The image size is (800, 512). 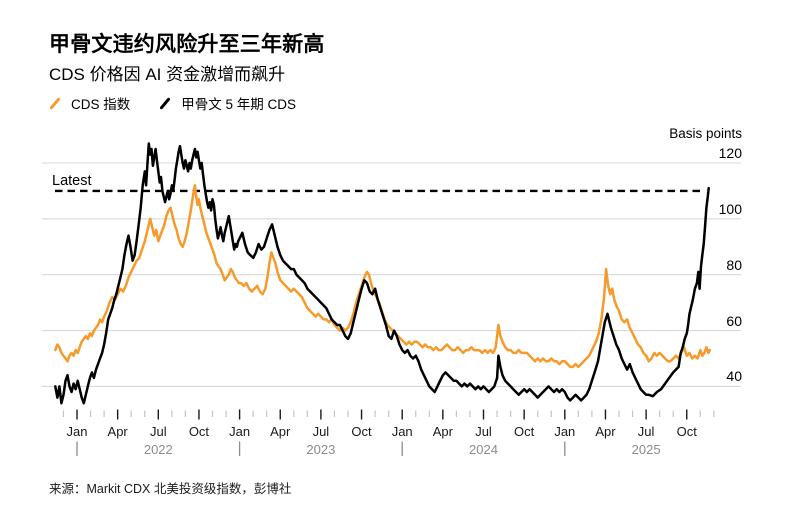 I want to click on y-tick-label-40: 40, so click(x=734, y=376).